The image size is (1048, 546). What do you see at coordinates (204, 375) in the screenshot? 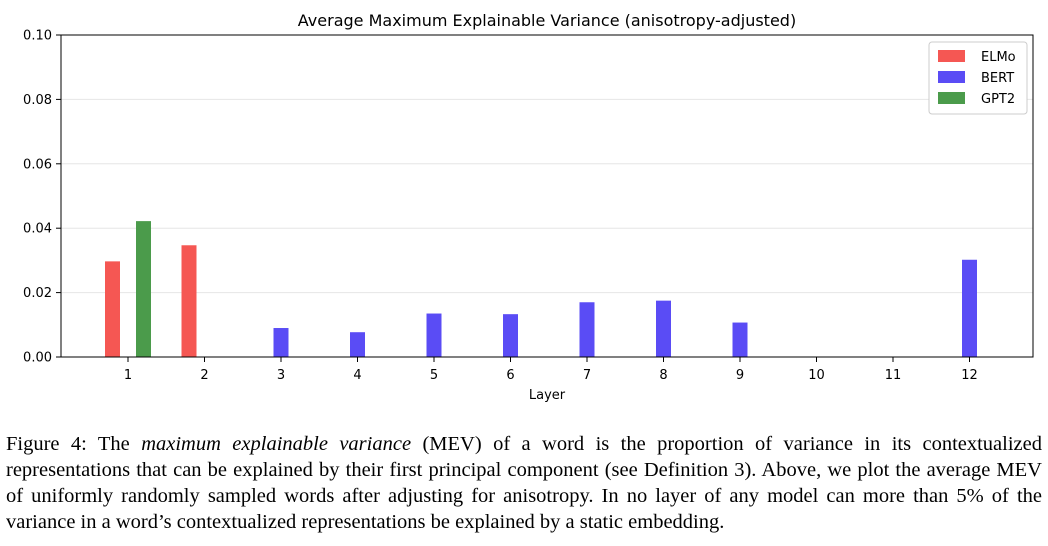
I see `x-tick-label: 2` at bounding box center [204, 375].